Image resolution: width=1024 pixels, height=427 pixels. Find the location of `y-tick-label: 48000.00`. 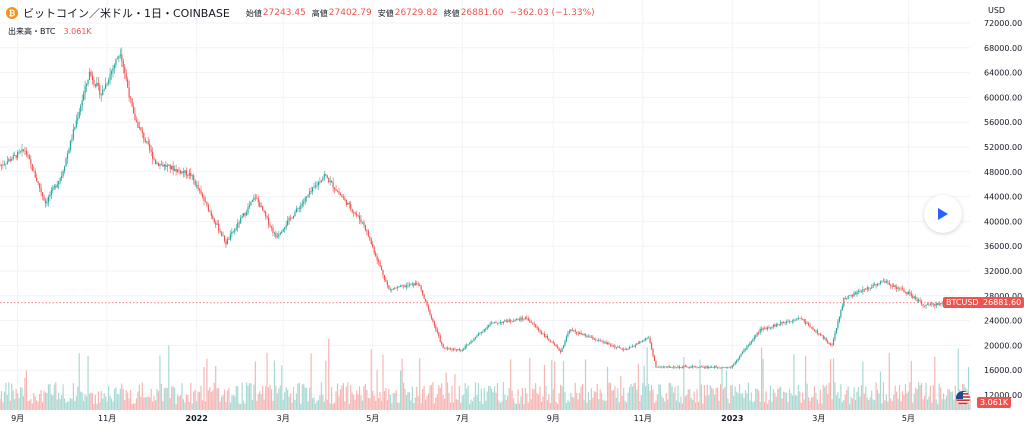

y-tick-label: 48000.00 is located at coordinates (1003, 172).